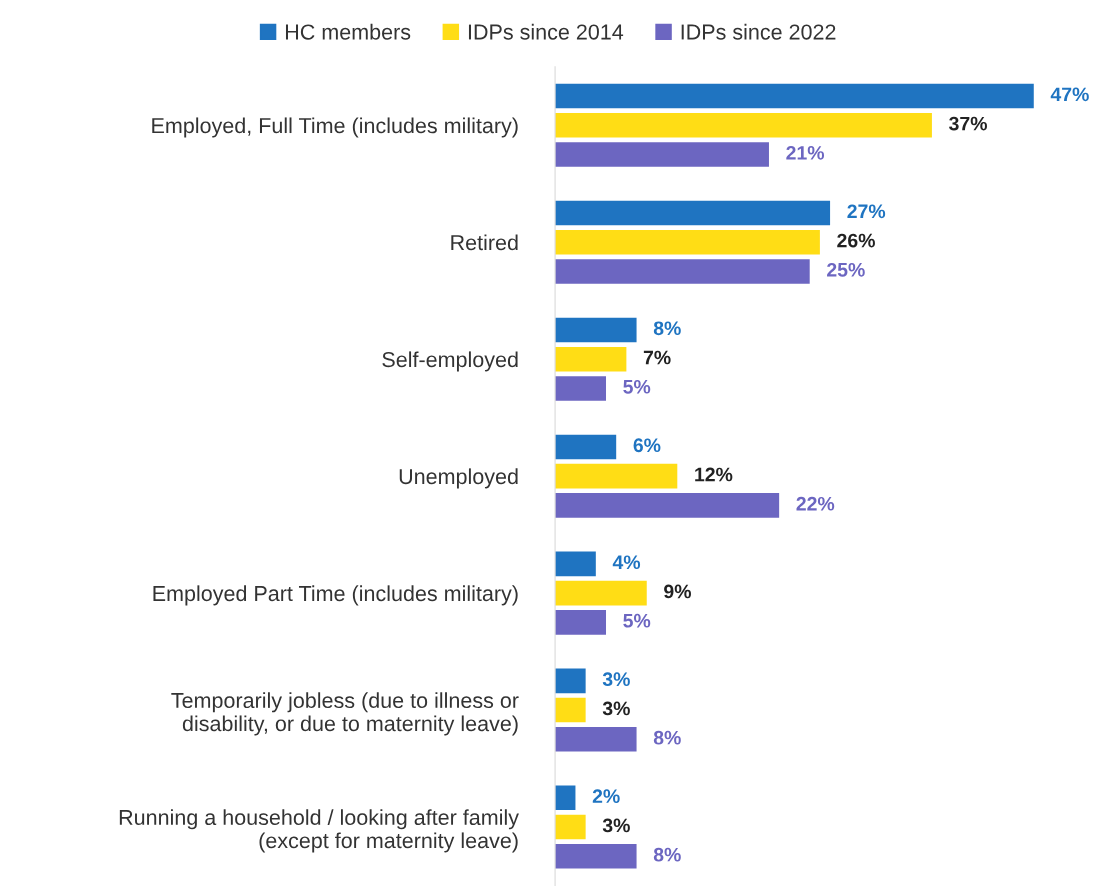 Image resolution: width=1097 pixels, height=890 pixels. Describe the element at coordinates (846, 269) in the screenshot. I see `data-label: 25%` at that location.